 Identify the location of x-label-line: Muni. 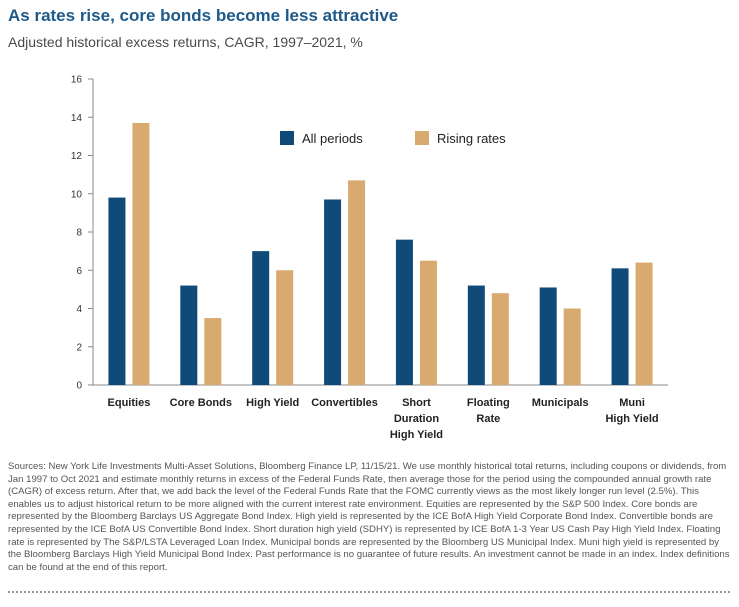
(632, 403).